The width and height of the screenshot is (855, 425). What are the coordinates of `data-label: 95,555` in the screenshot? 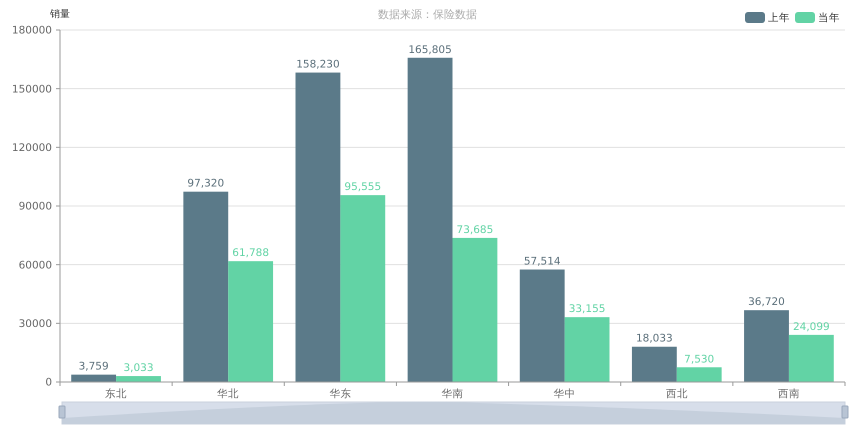 It's located at (363, 187).